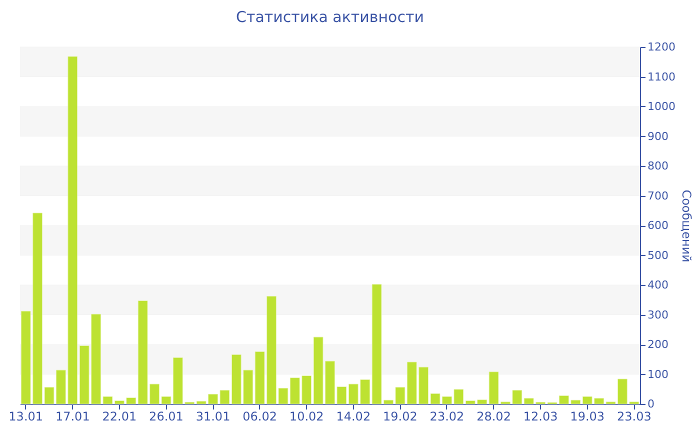 This screenshot has height=430, width=700. I want to click on x-tick-label: 22.01, so click(119, 417).